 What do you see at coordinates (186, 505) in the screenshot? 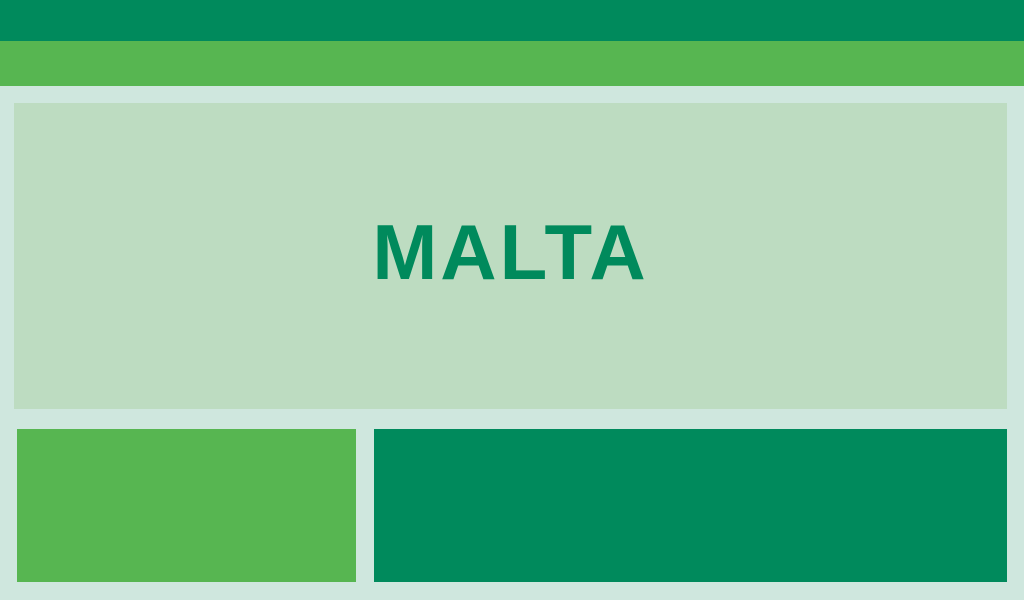
I see `left-panel` at bounding box center [186, 505].